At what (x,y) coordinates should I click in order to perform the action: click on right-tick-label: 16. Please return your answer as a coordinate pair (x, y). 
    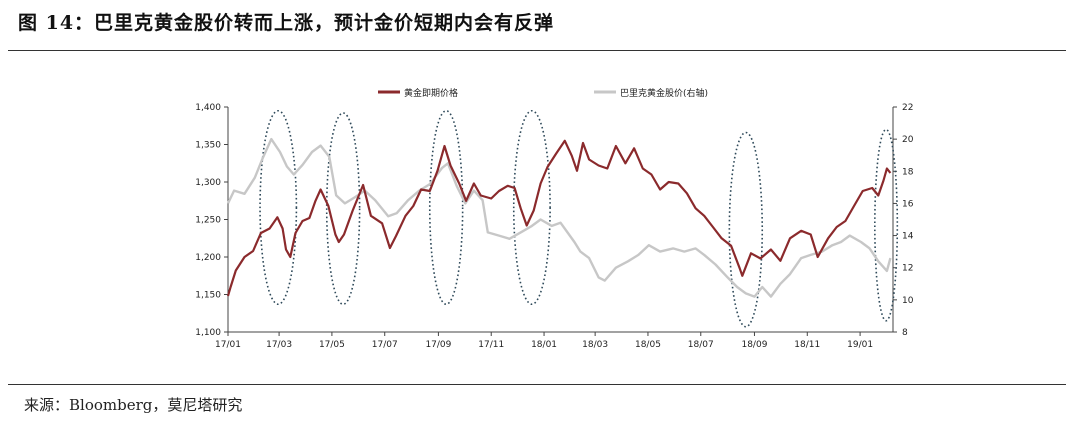
    Looking at the image, I should click on (908, 204).